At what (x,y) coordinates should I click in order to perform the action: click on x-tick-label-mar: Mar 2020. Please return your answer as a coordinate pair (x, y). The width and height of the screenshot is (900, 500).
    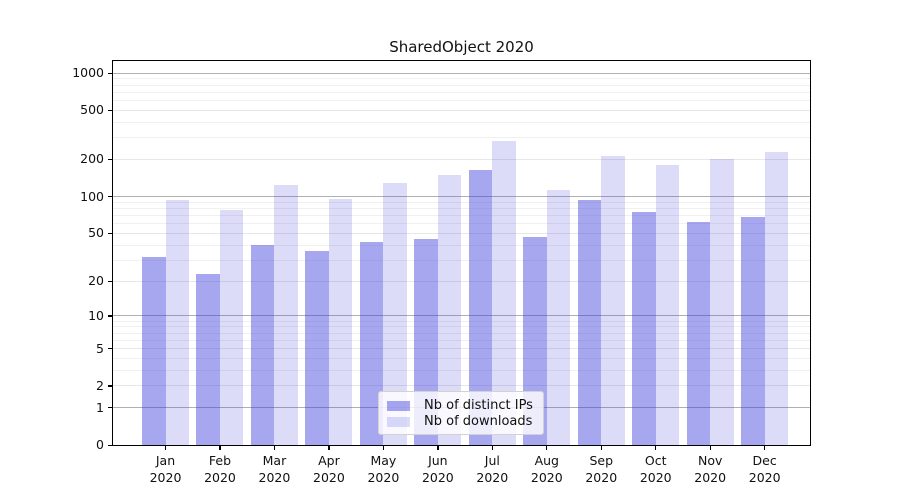
    Looking at the image, I should click on (274, 469).